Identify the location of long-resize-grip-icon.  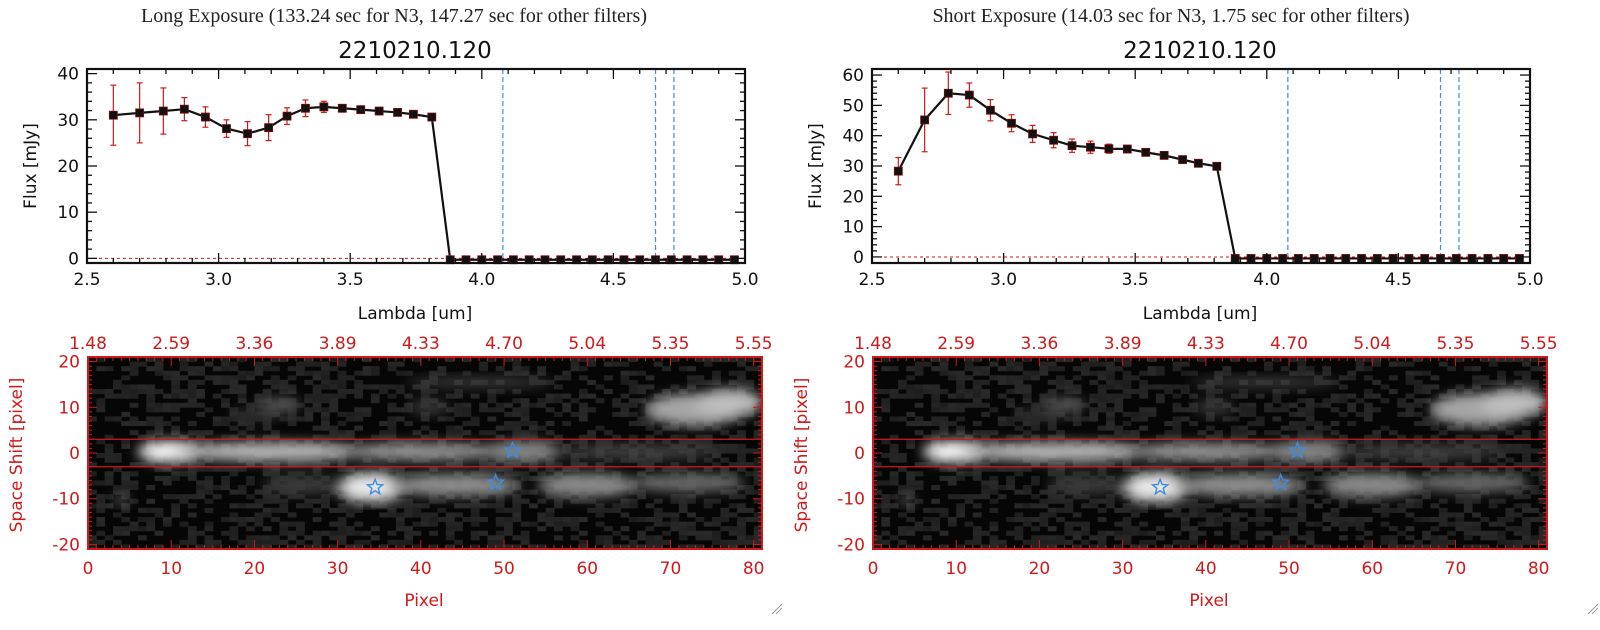
(777, 609).